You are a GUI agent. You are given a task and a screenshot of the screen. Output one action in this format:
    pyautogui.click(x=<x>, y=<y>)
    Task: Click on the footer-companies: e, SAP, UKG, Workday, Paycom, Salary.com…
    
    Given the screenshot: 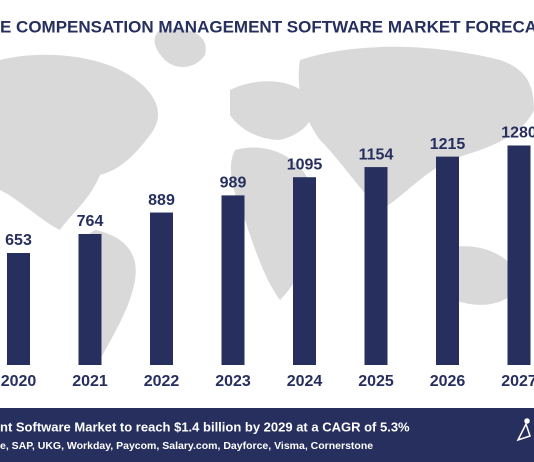 What is the action you would take?
    pyautogui.click(x=186, y=446)
    